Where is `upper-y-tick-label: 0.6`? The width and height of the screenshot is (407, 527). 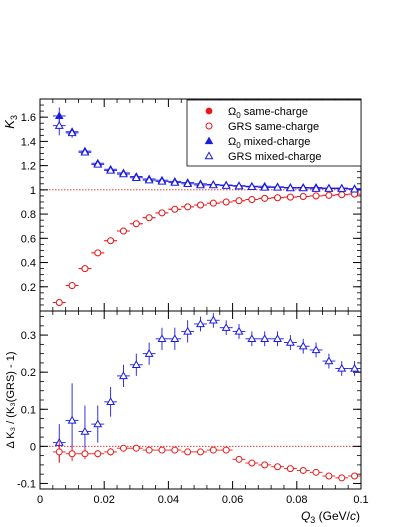 upper-y-tick-label: 0.6 is located at coordinates (28, 239).